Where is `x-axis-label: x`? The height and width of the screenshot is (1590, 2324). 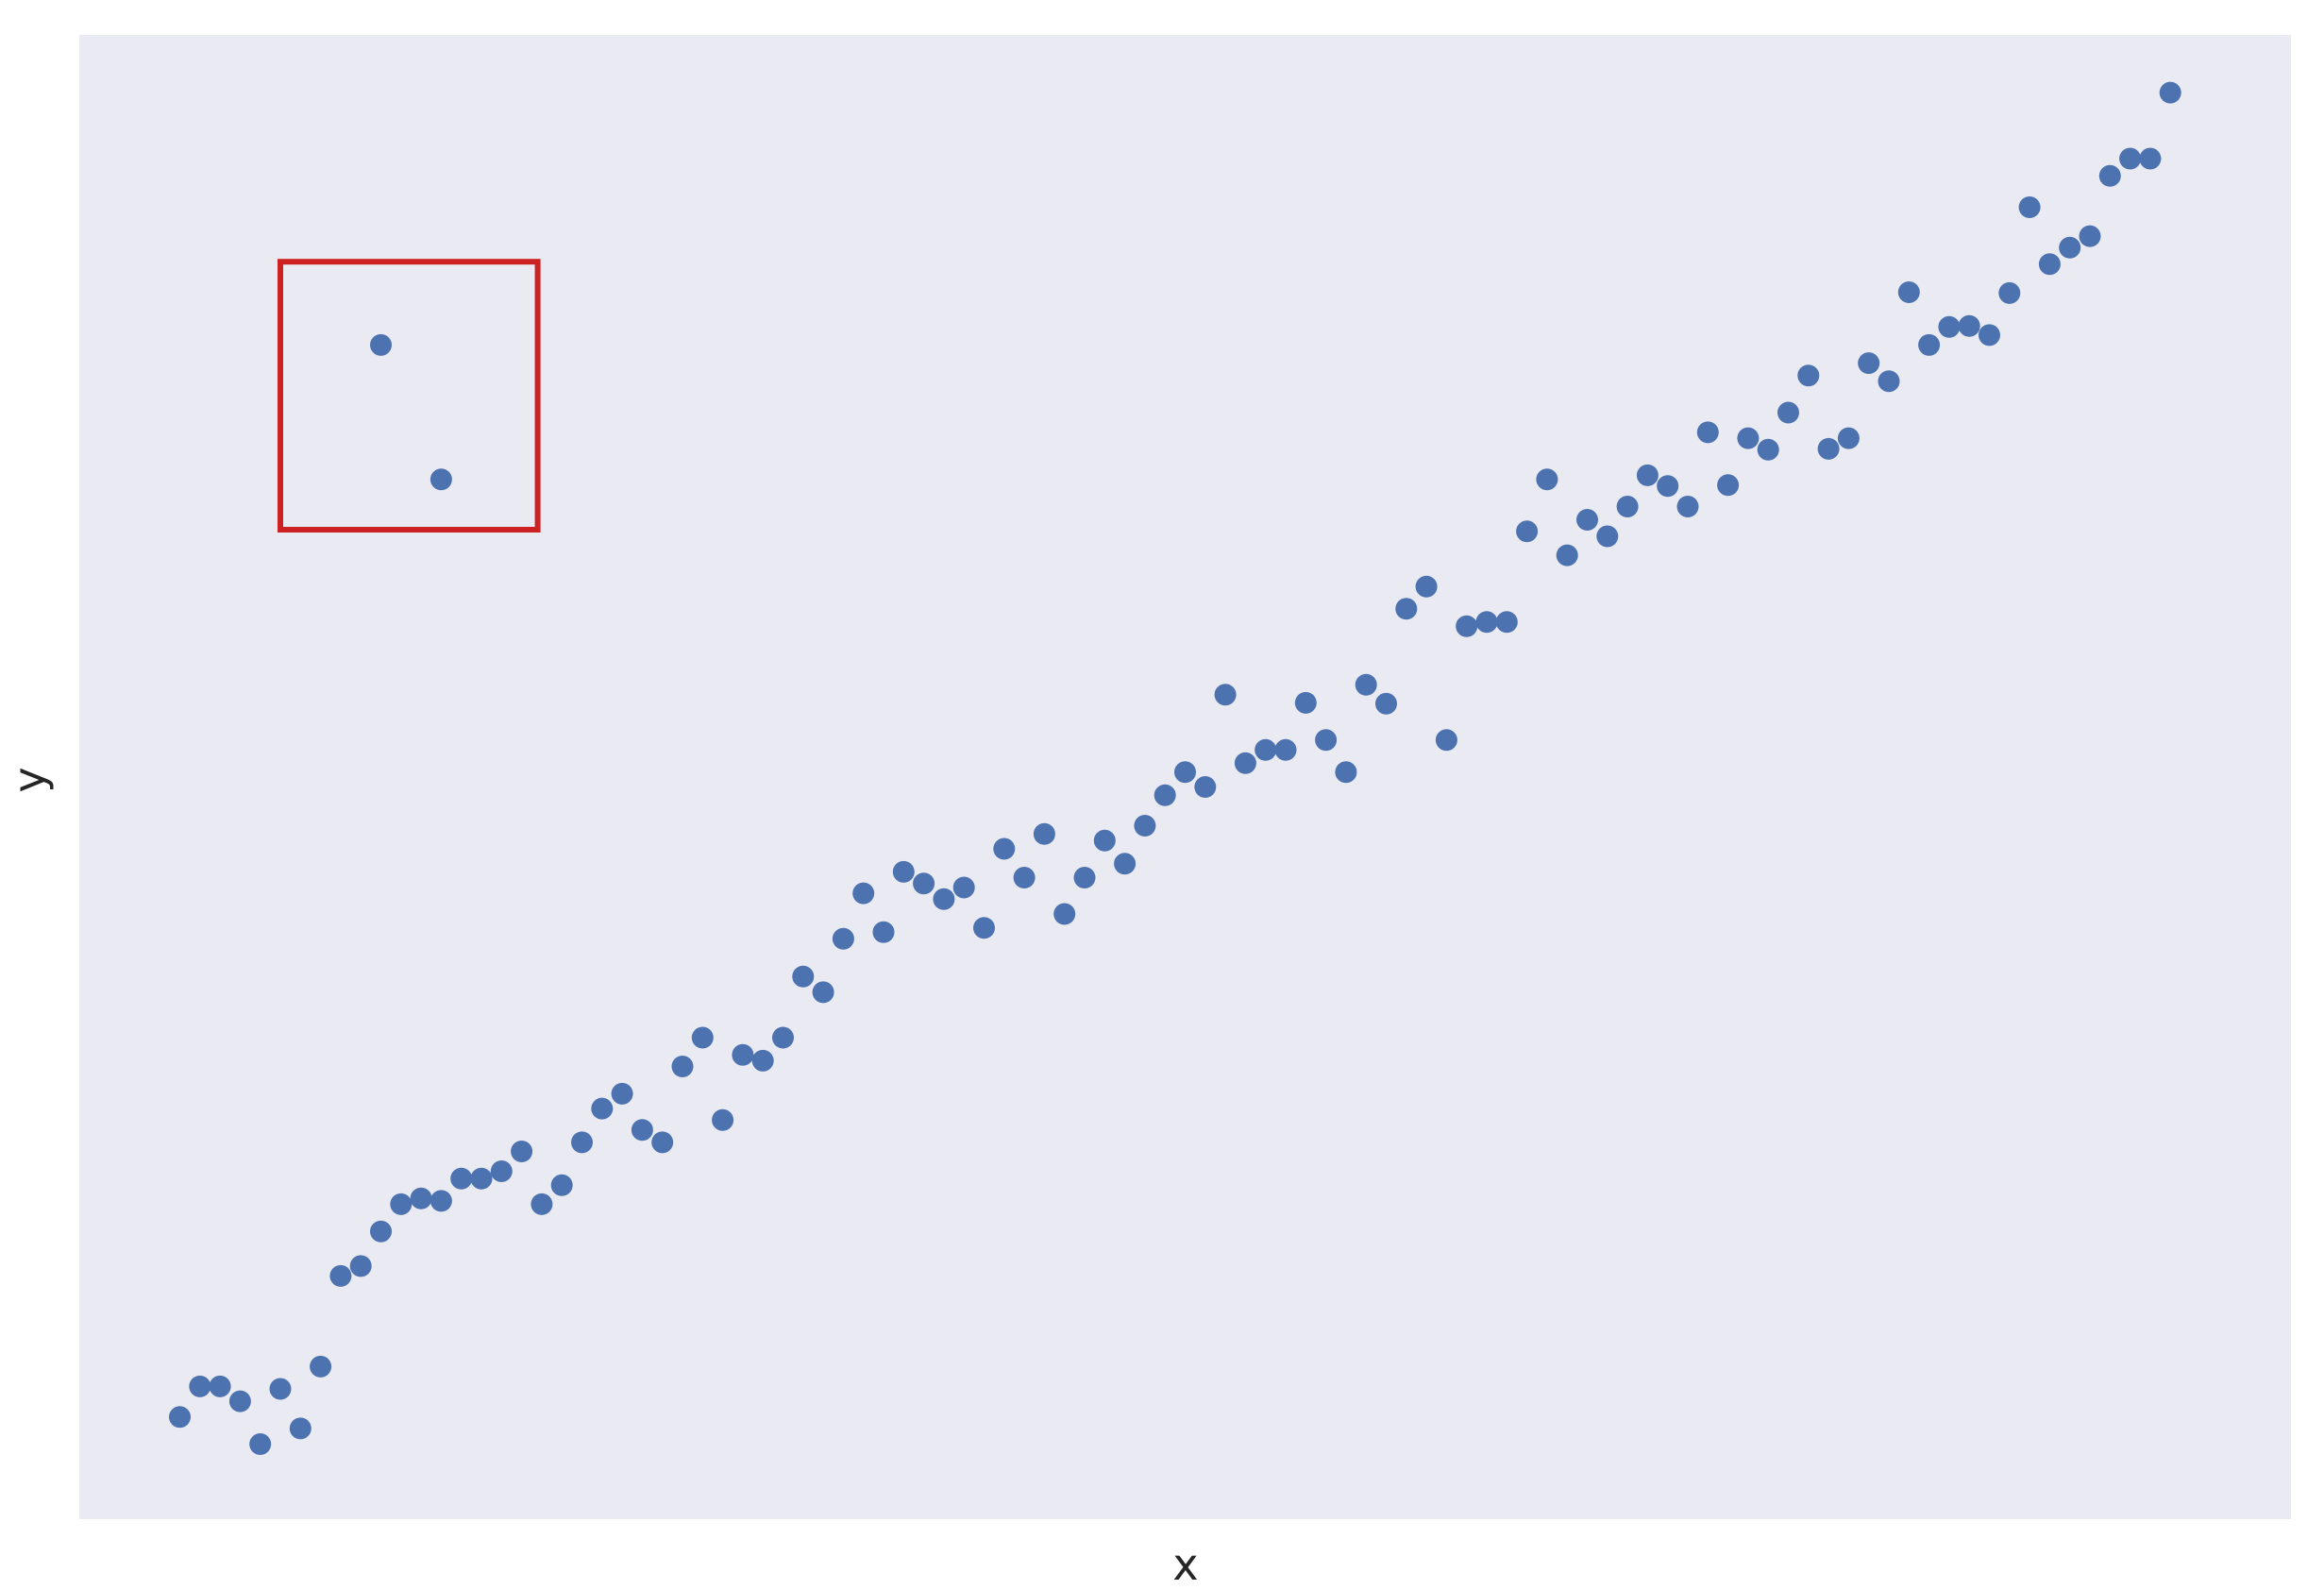
x-axis-label: x is located at coordinates (1185, 1565).